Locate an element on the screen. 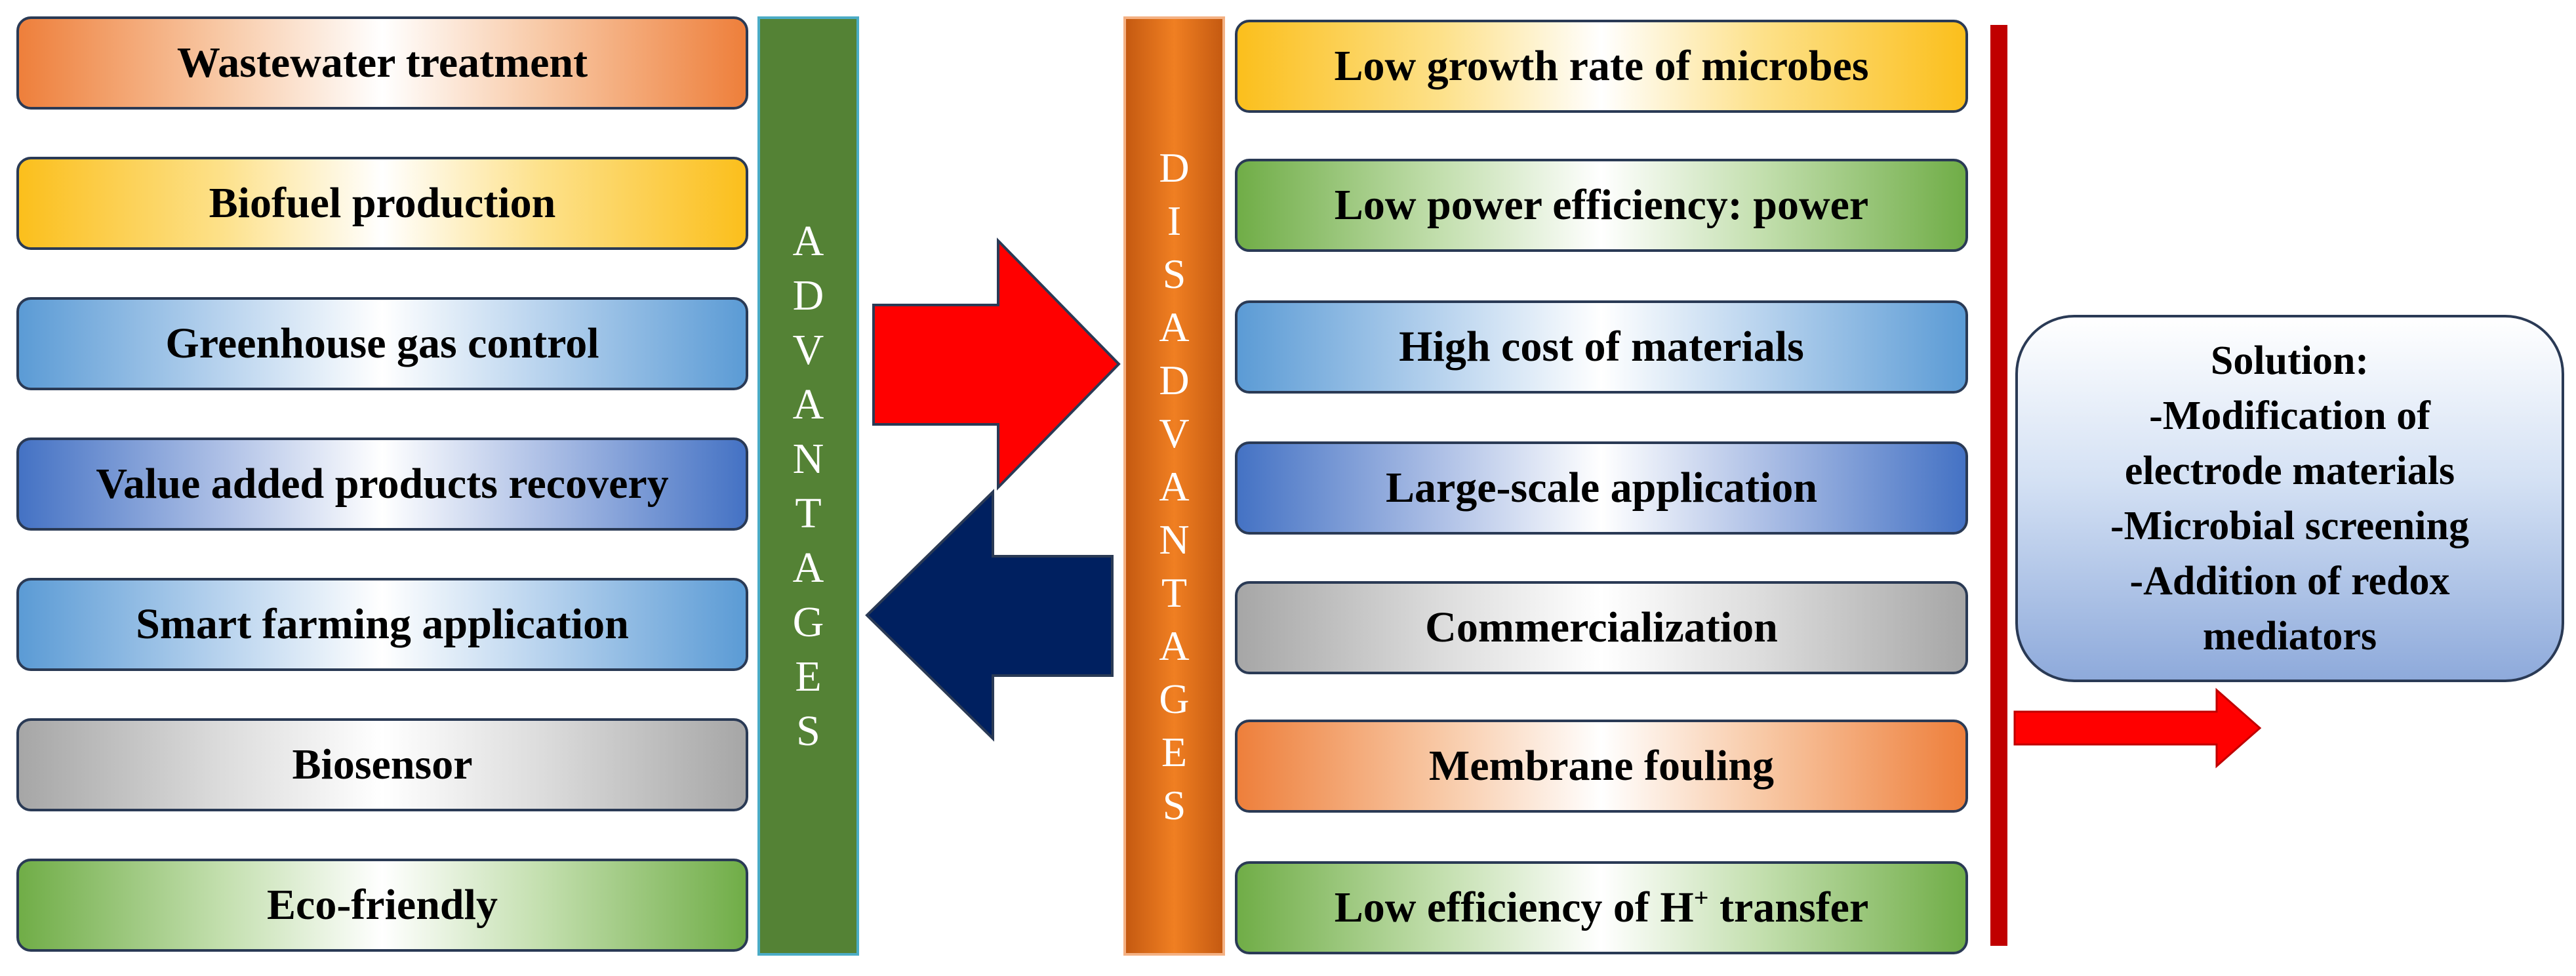  disadvantages-bar-letter: G is located at coordinates (1174, 698).